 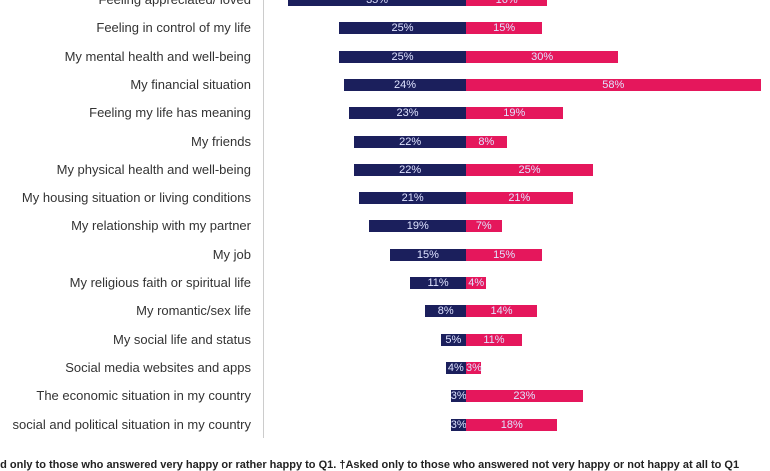 I want to click on bar-left: 4%, so click(x=455, y=367).